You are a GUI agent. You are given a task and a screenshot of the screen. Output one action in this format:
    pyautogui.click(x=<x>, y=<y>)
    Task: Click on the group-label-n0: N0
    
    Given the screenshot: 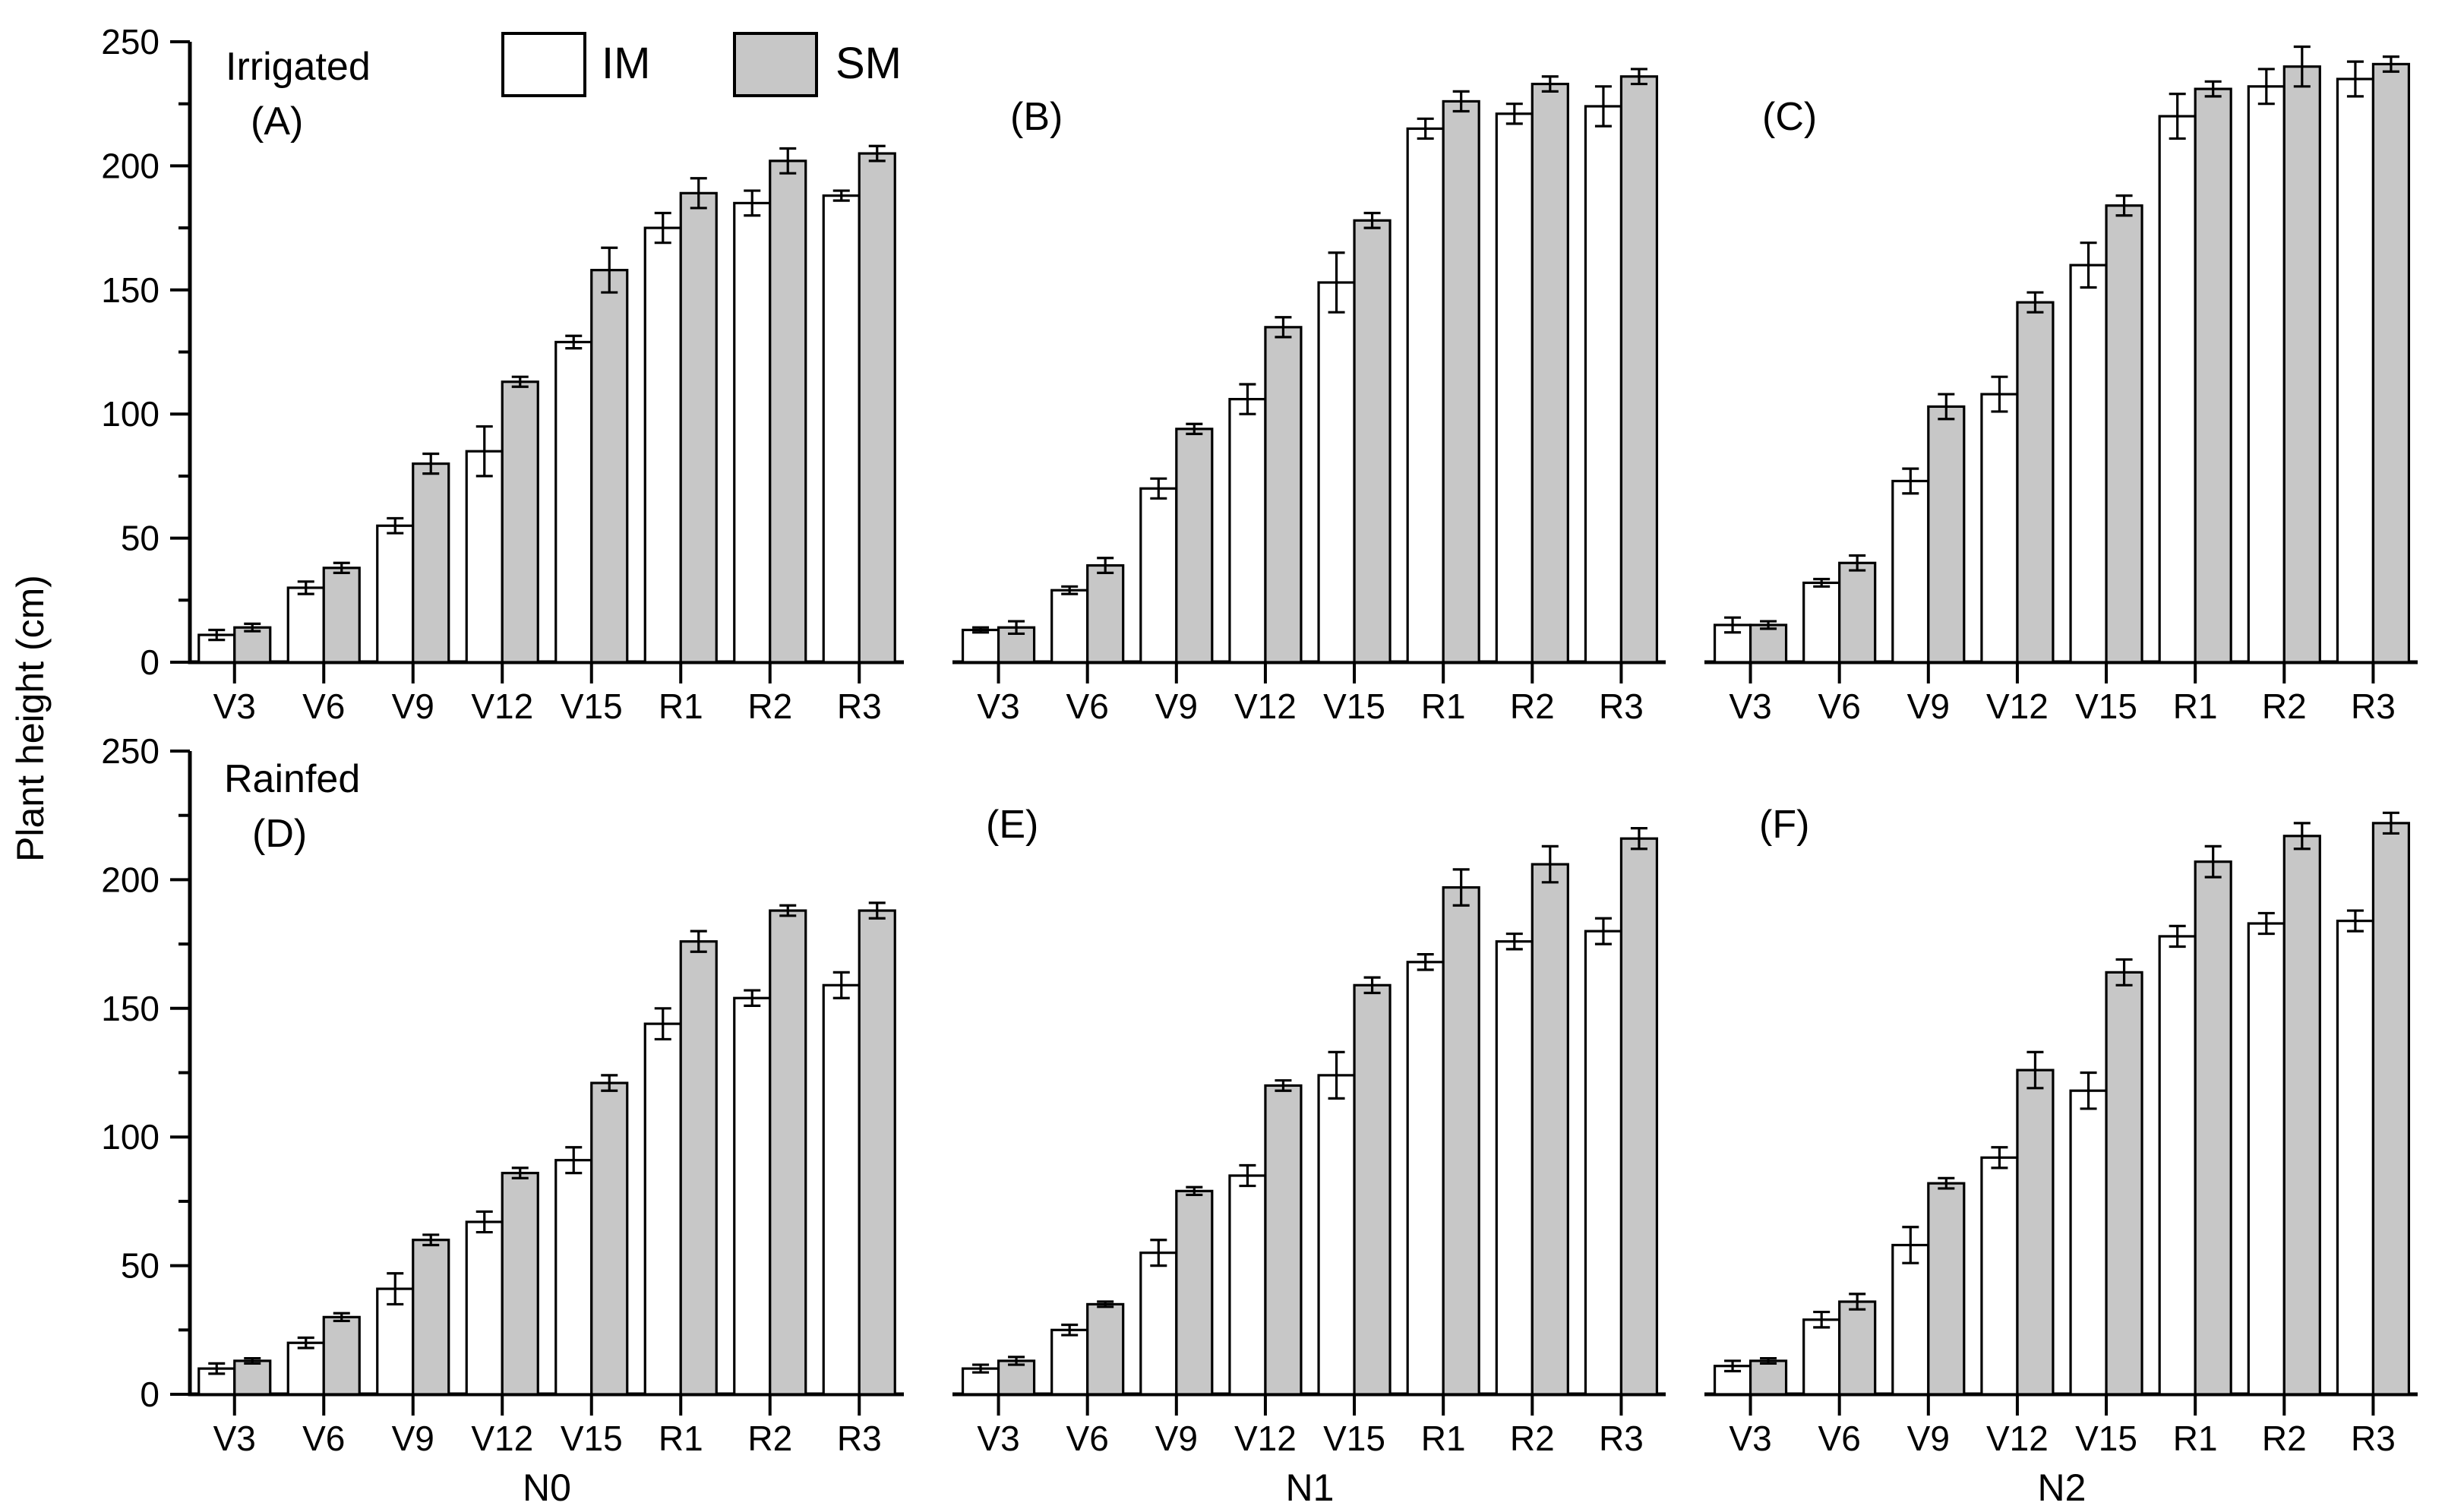 What is the action you would take?
    pyautogui.click(x=547, y=1487)
    